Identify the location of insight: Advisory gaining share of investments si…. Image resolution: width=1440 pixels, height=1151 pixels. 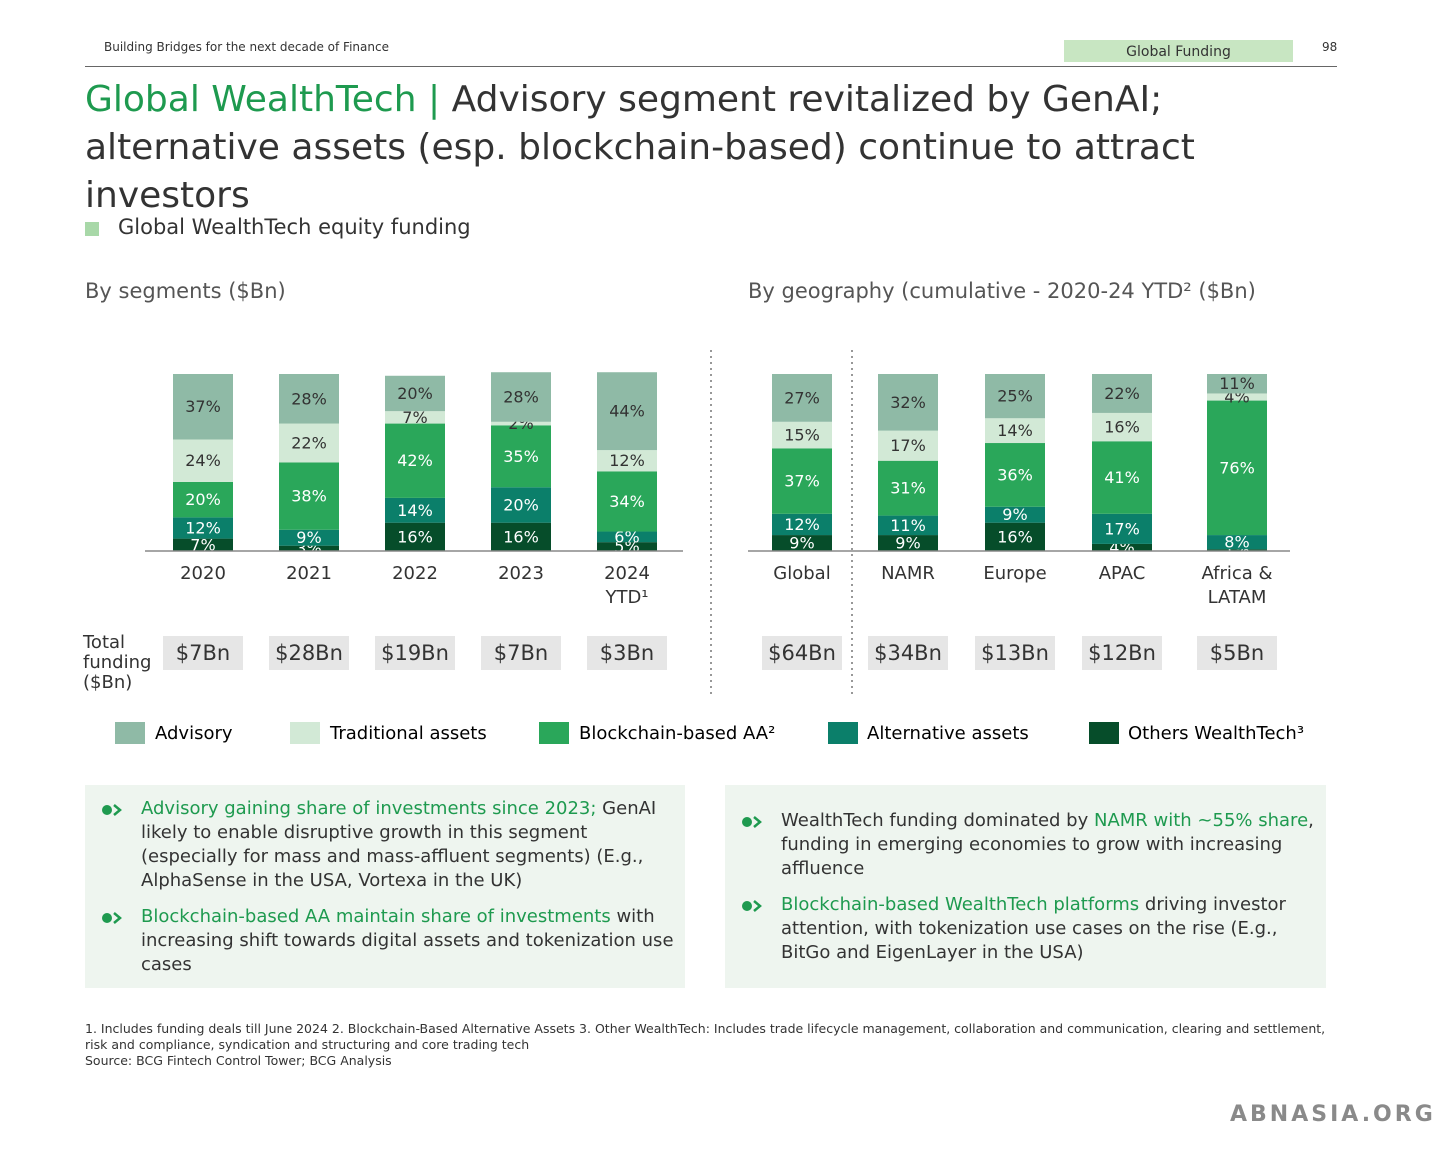
(385, 845).